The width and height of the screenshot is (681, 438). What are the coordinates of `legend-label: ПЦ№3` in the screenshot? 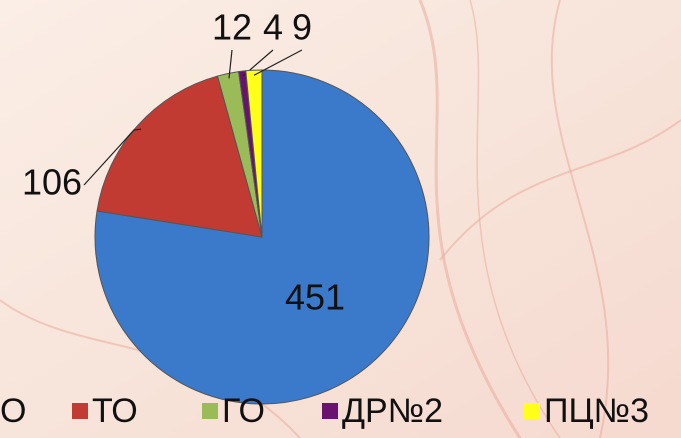 It's located at (596, 411).